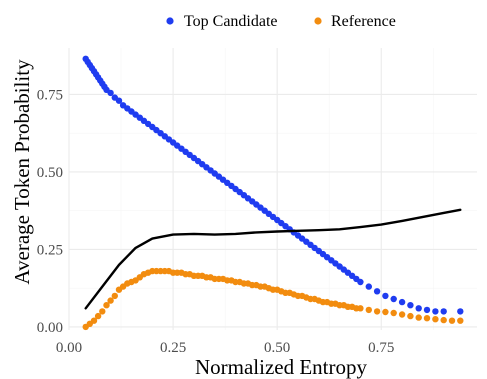  What do you see at coordinates (170, 21) in the screenshot?
I see `legend-marker-top-candidate` at bounding box center [170, 21].